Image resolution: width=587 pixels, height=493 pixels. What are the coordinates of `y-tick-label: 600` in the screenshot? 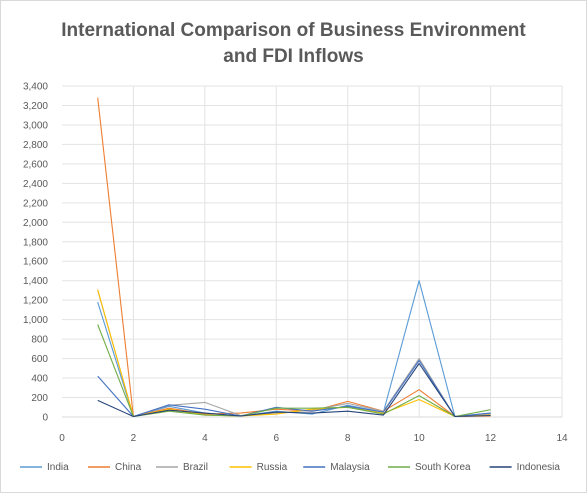 It's located at (39, 359).